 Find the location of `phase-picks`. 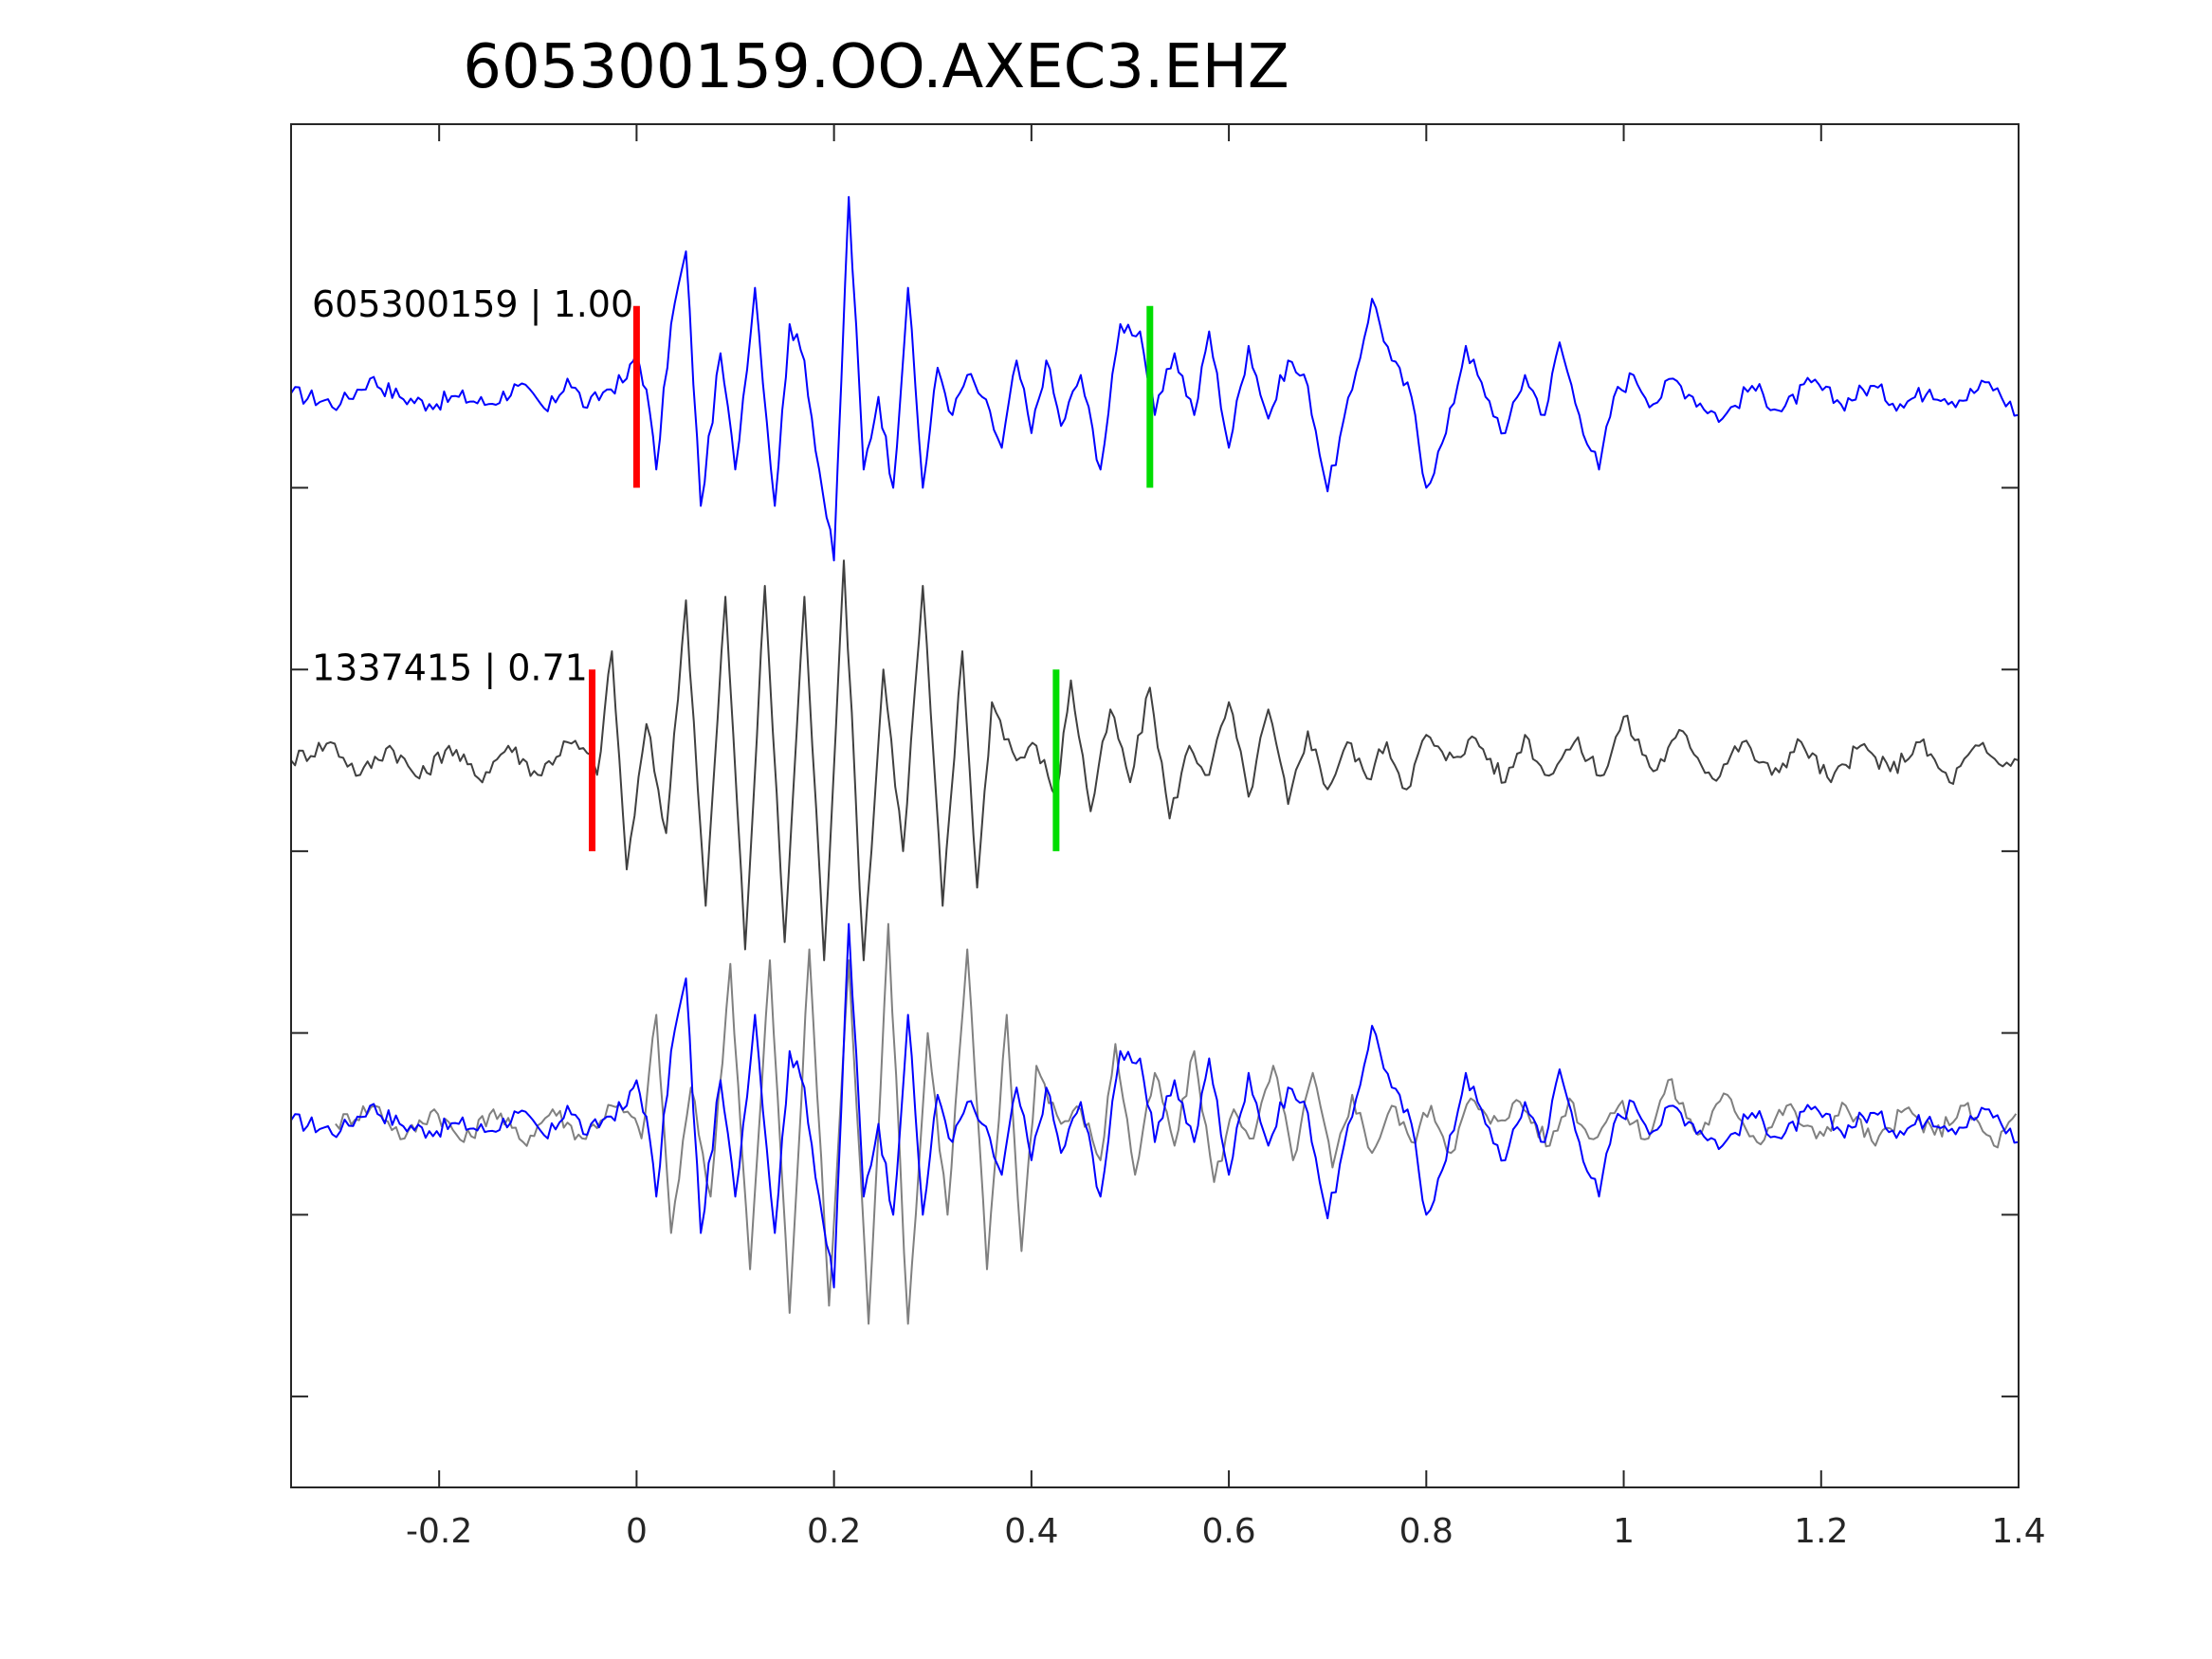

phase-picks is located at coordinates (871, 578).